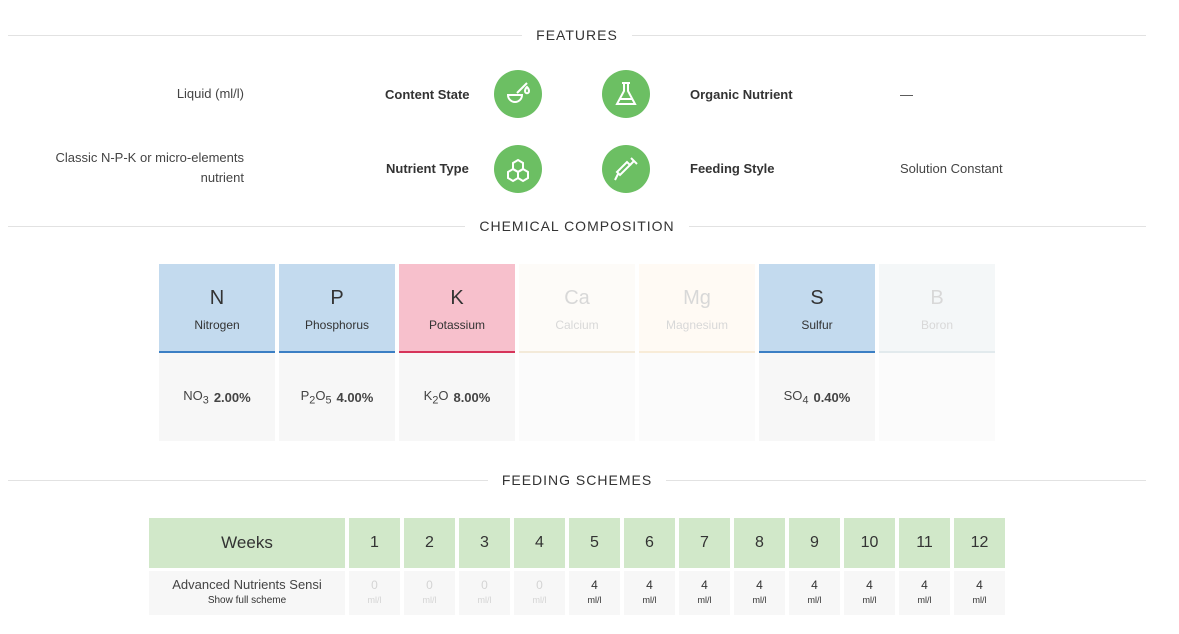  I want to click on element-symbol: K, so click(457, 298).